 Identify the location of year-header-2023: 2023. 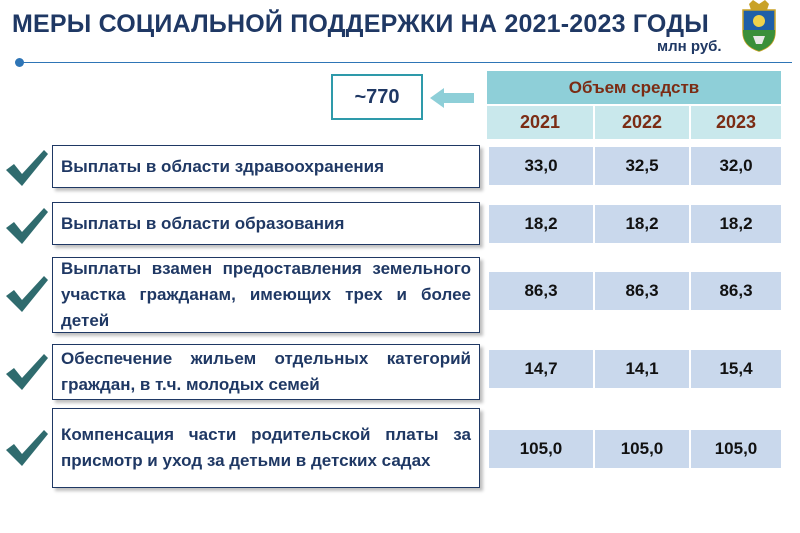
(736, 122).